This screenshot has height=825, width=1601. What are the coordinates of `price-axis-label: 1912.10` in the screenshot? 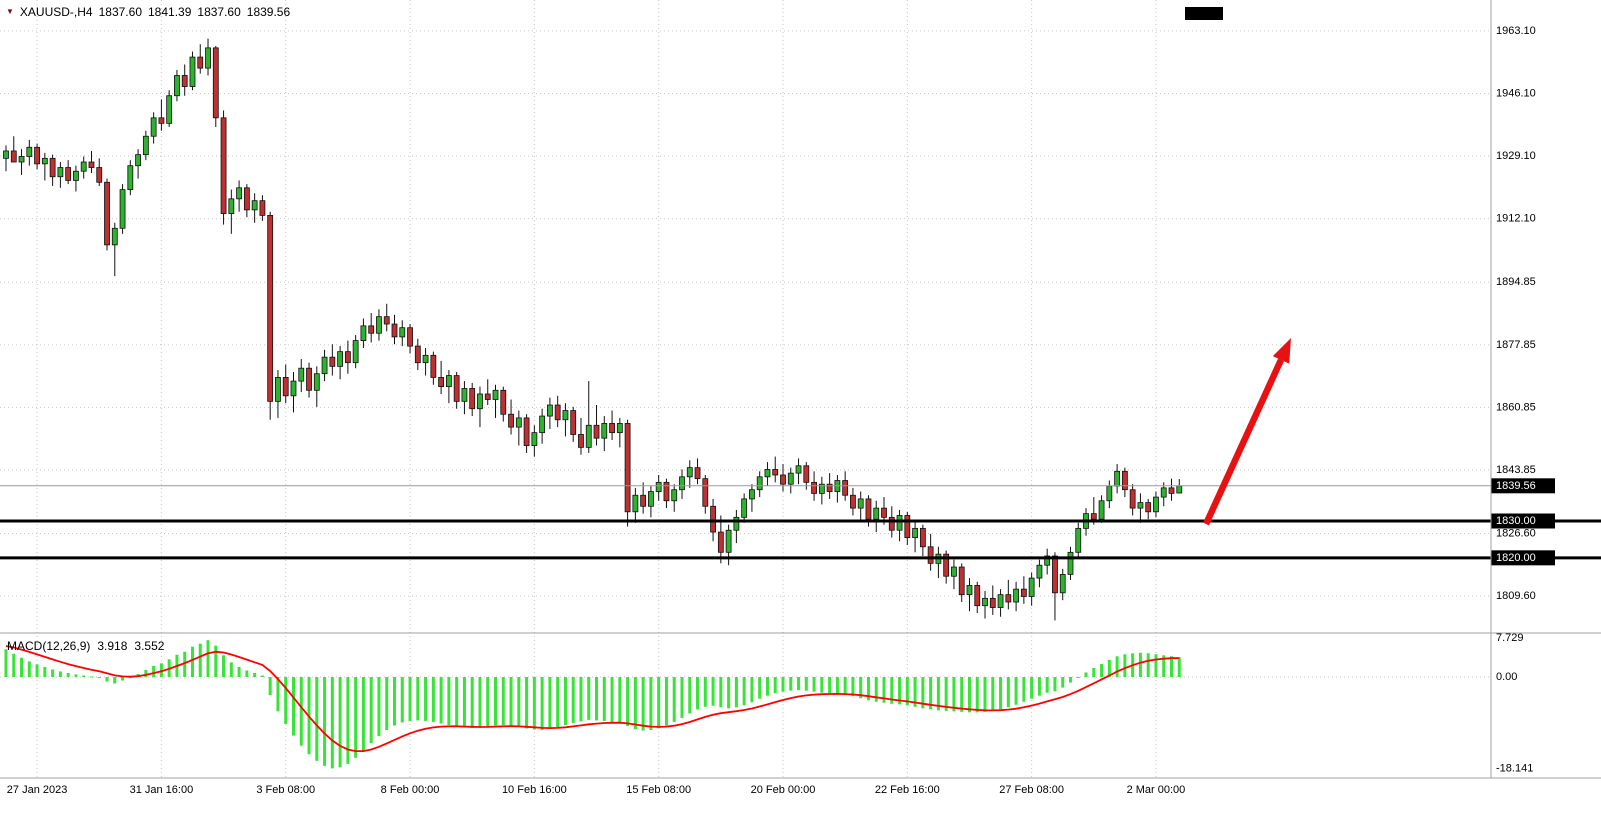 It's located at (1516, 219).